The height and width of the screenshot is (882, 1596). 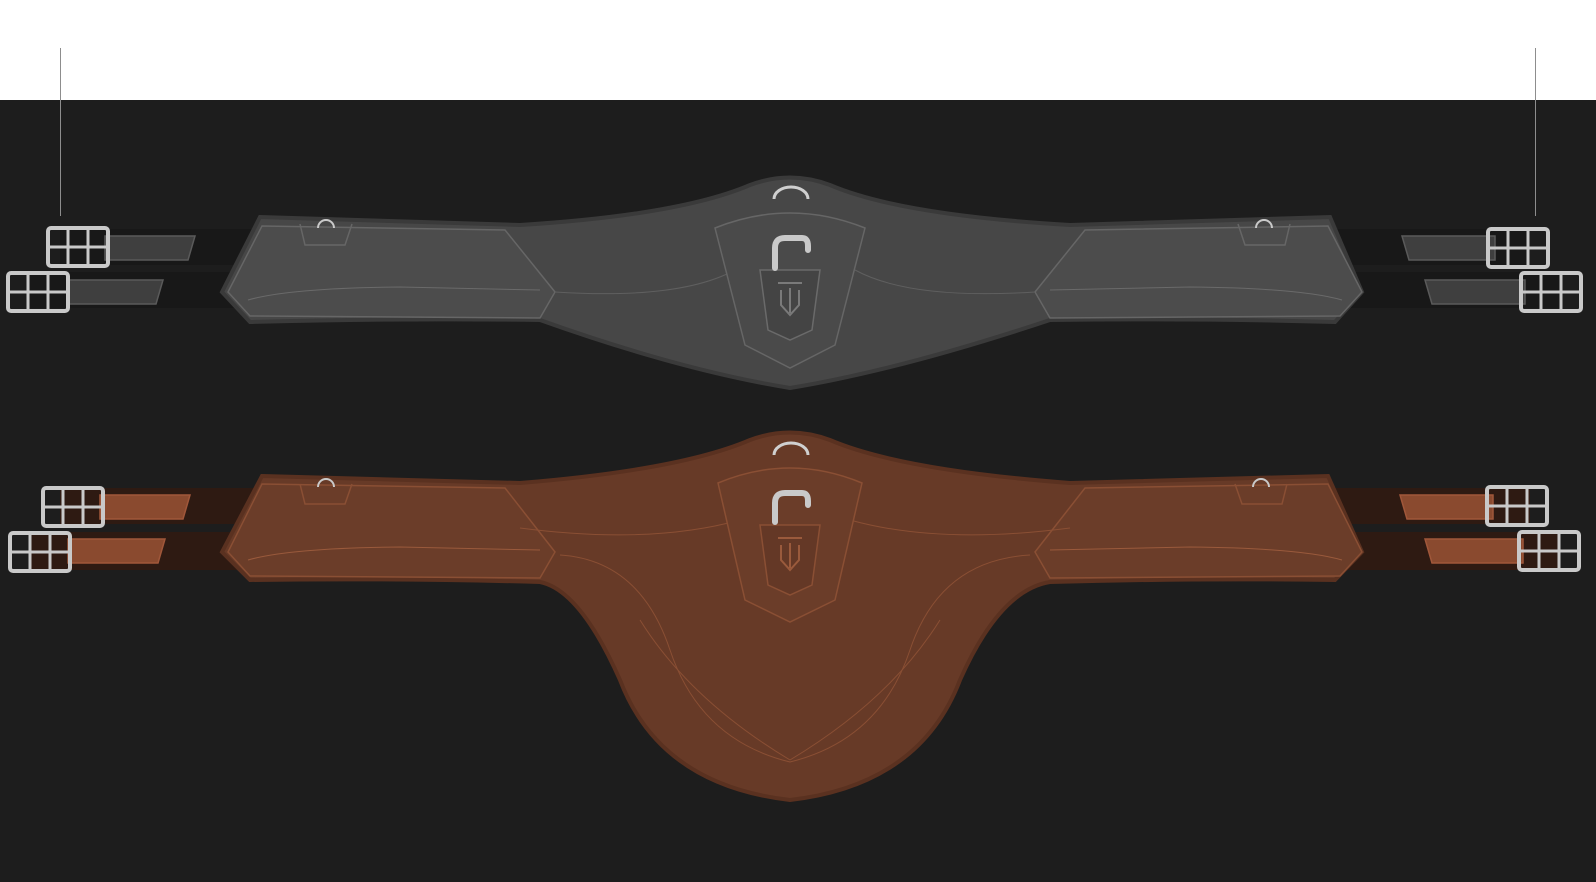 I want to click on measure-line-right, so click(x=1535, y=132).